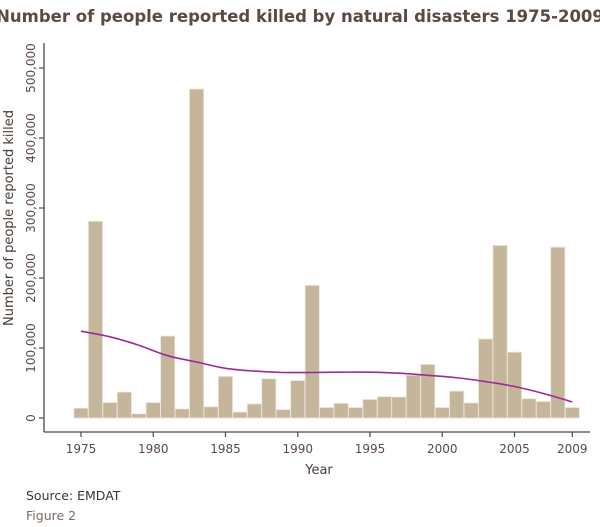 This screenshot has width=600, height=527. Describe the element at coordinates (500, 332) in the screenshot. I see `bar-2004` at that location.